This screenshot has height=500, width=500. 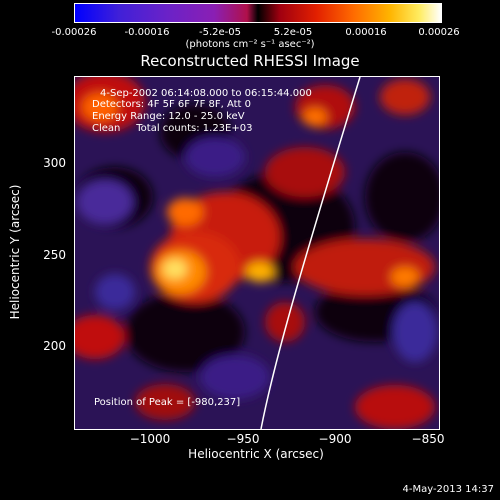 What do you see at coordinates (258, 13) in the screenshot?
I see `colorbar` at bounding box center [258, 13].